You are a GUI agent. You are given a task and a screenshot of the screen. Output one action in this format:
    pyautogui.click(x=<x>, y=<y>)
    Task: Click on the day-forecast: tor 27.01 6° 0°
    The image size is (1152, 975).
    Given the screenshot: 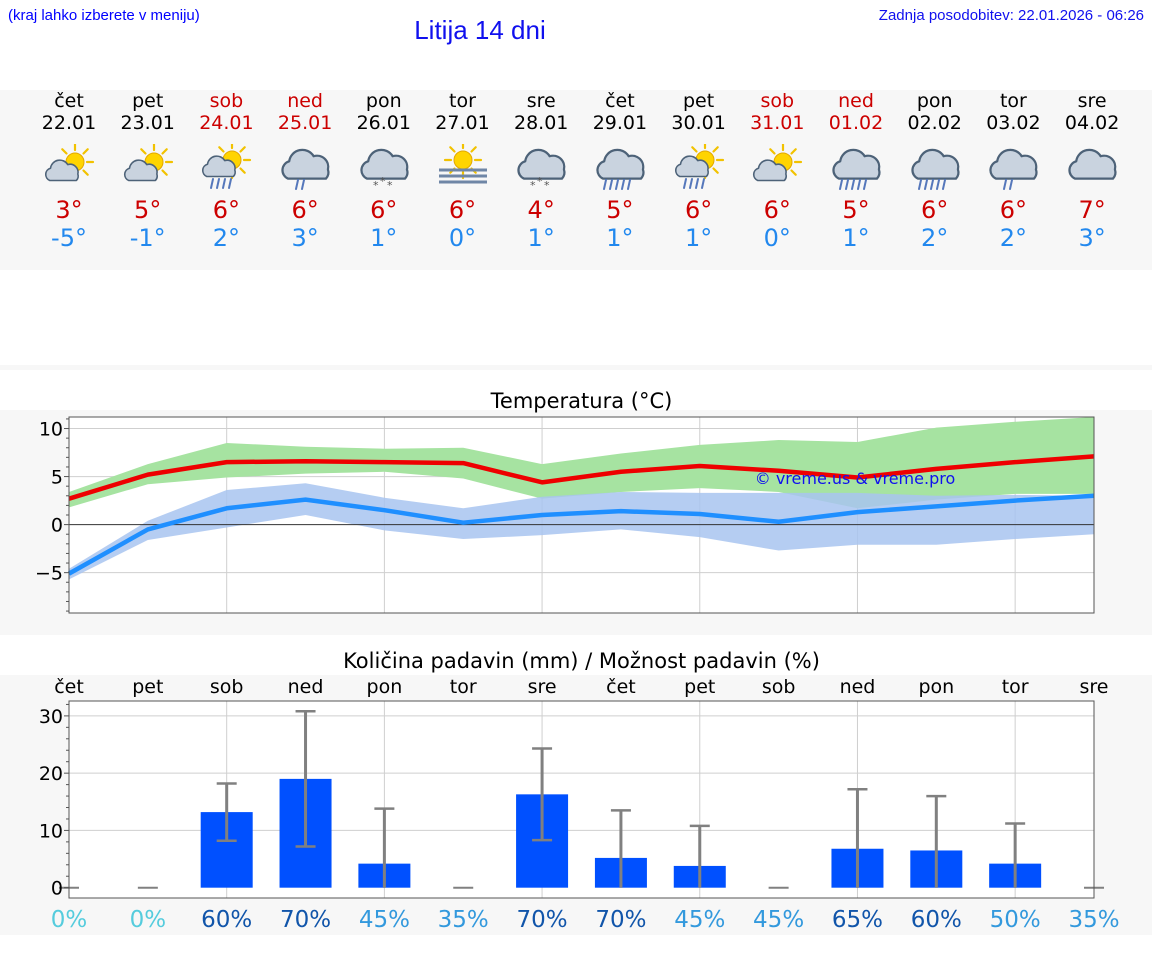 What is the action you would take?
    pyautogui.click(x=463, y=171)
    